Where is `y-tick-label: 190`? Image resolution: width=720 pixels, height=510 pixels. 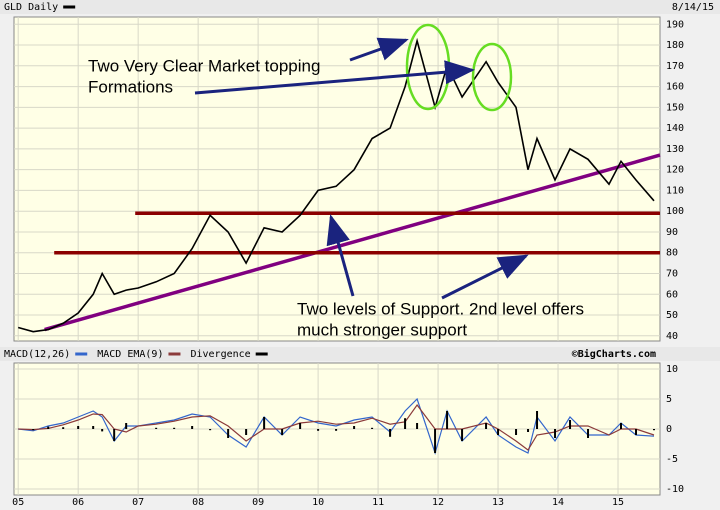 y-tick-label: 190 is located at coordinates (675, 24).